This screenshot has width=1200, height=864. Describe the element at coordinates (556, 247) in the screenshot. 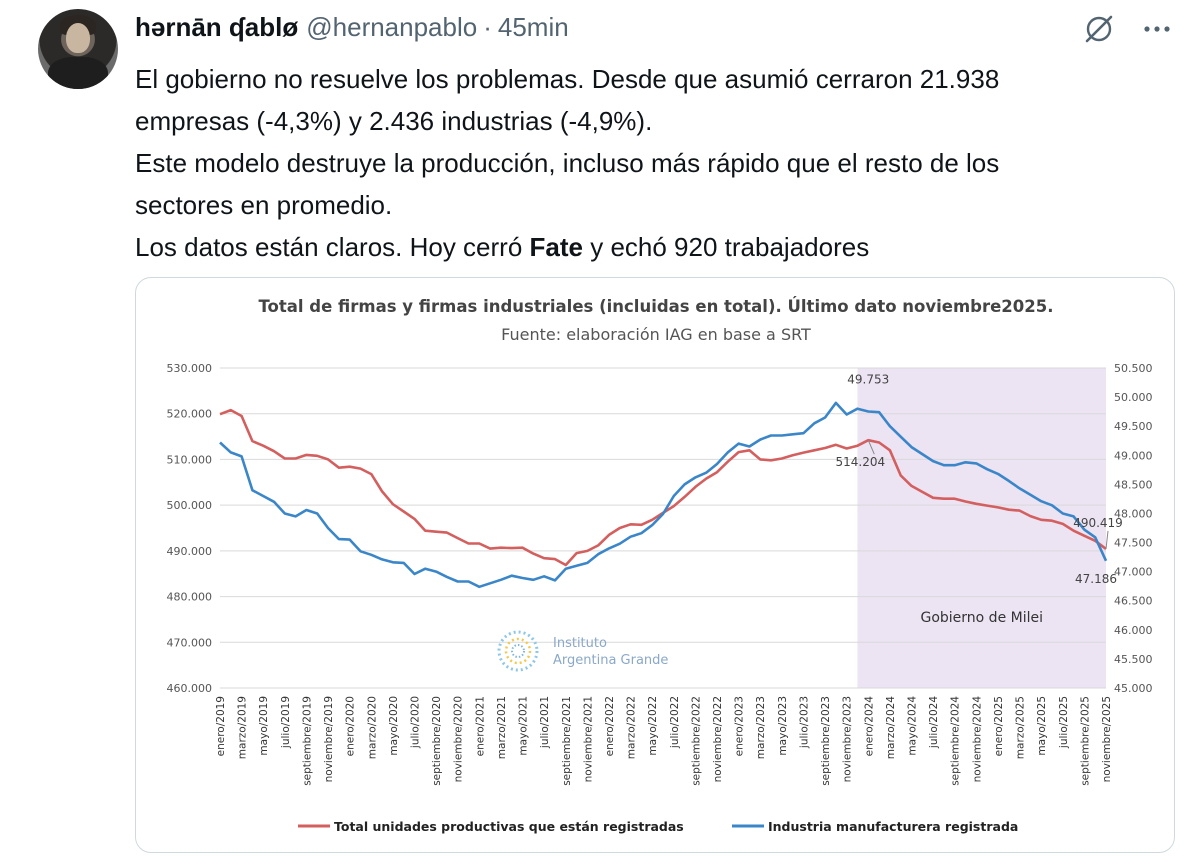

I see `tweet-bold-fate: Fate` at that location.